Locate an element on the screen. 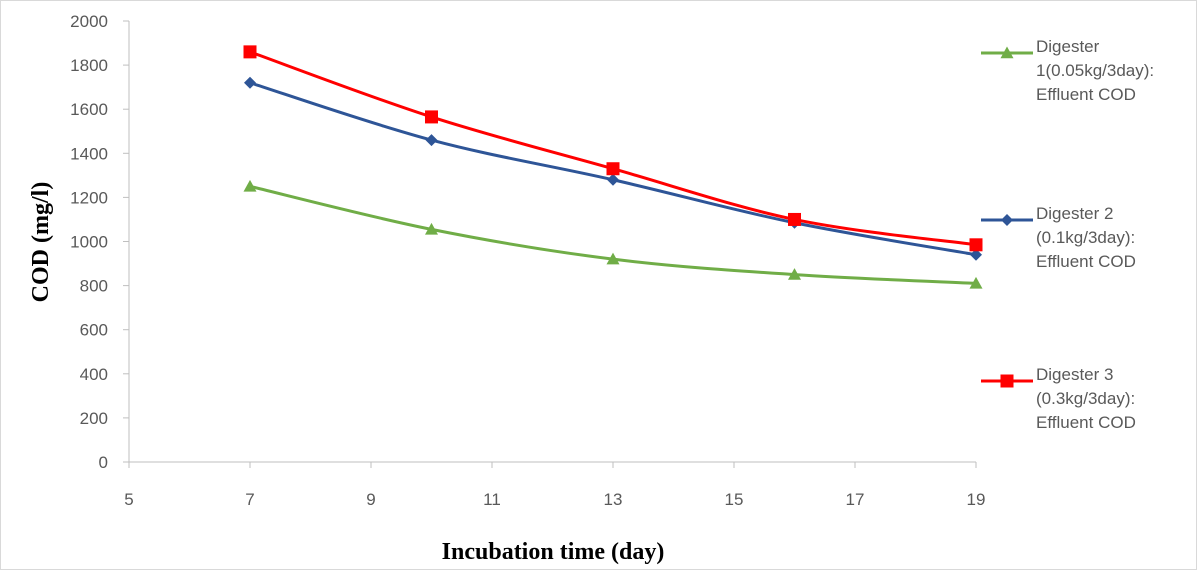 This screenshot has height=571, width=1197. legend-item-1: Digester 1(0.05kg/3day): Effluent COD is located at coordinates (1067, 70).